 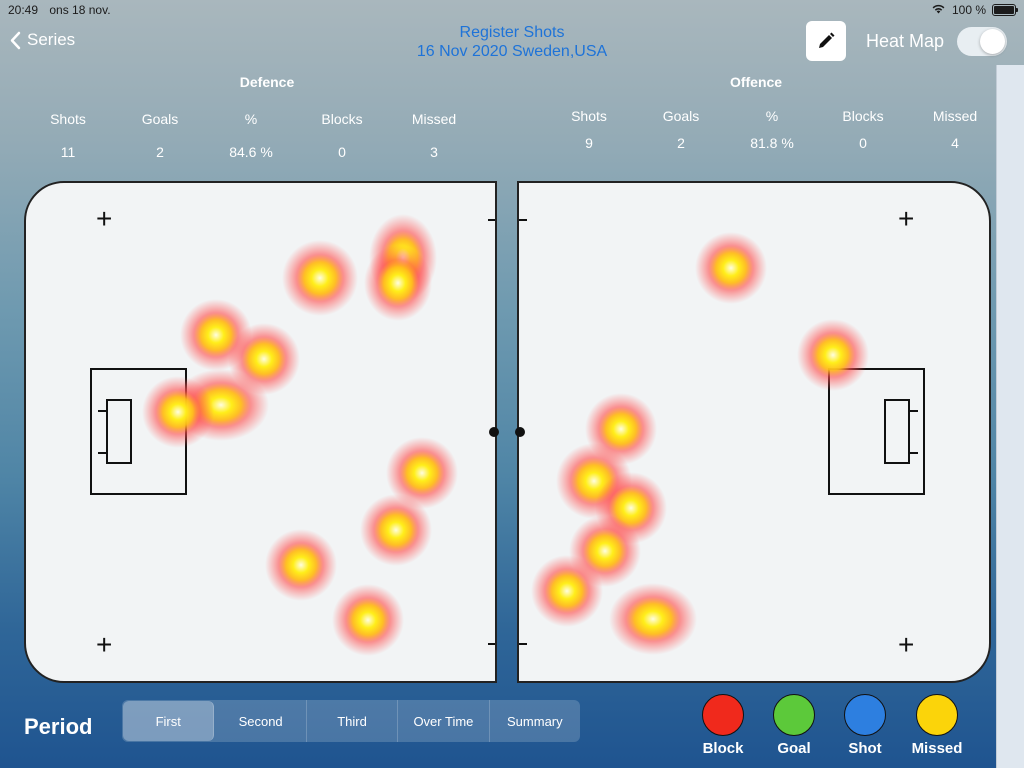 What do you see at coordinates (938, 10) in the screenshot?
I see `wifi-icon` at bounding box center [938, 10].